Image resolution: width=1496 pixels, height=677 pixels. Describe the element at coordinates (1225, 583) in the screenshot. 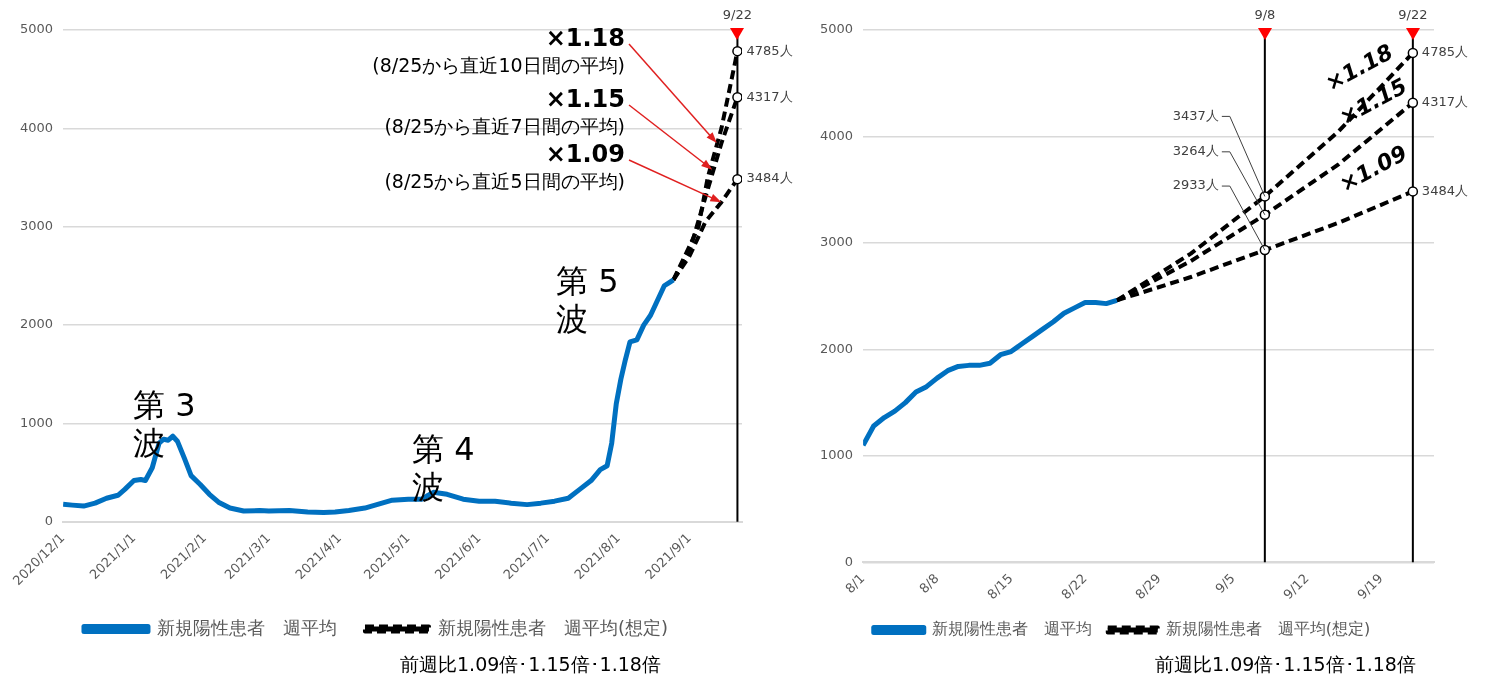

I see `x-tick-label: 9/5` at that location.